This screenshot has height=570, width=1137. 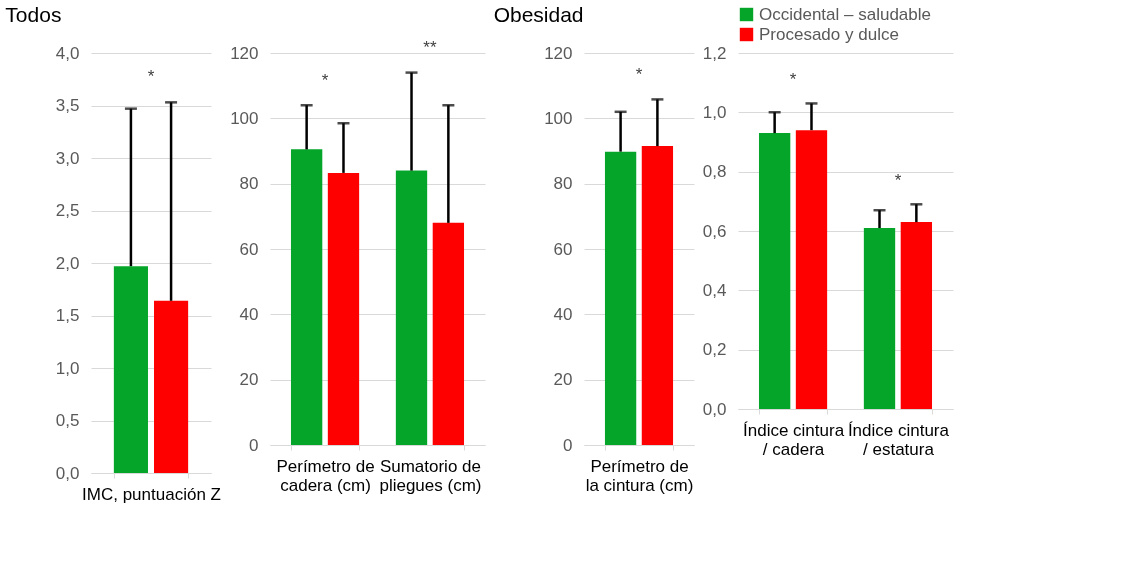 What do you see at coordinates (829, 34) in the screenshot?
I see `legend-label: Procesado y dulce` at bounding box center [829, 34].